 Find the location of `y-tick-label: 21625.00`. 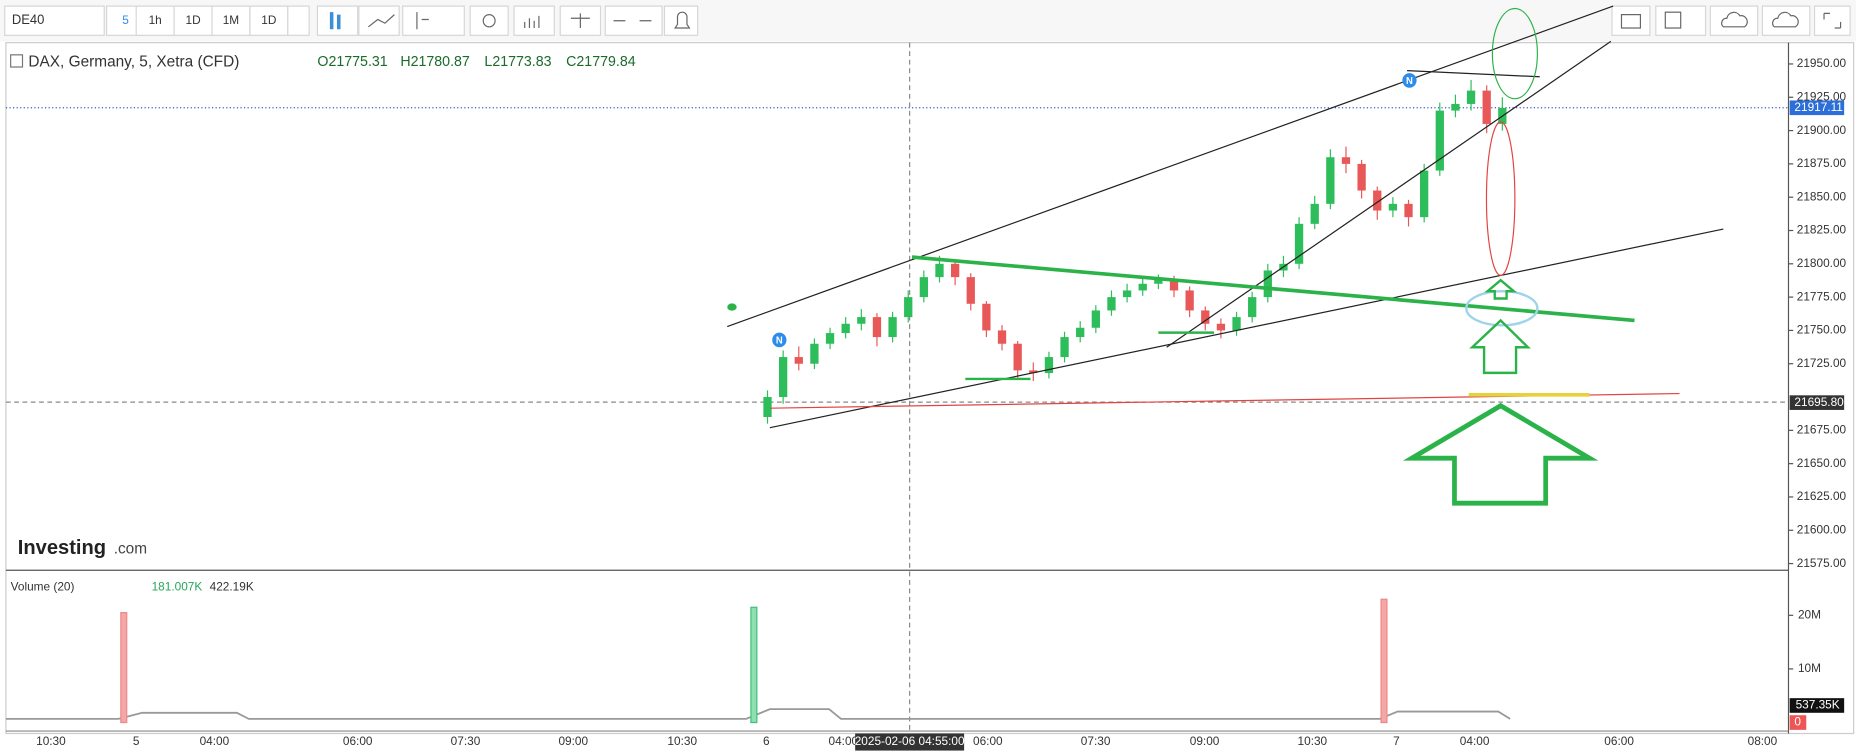

y-tick-label: 21625.00 is located at coordinates (1822, 496).